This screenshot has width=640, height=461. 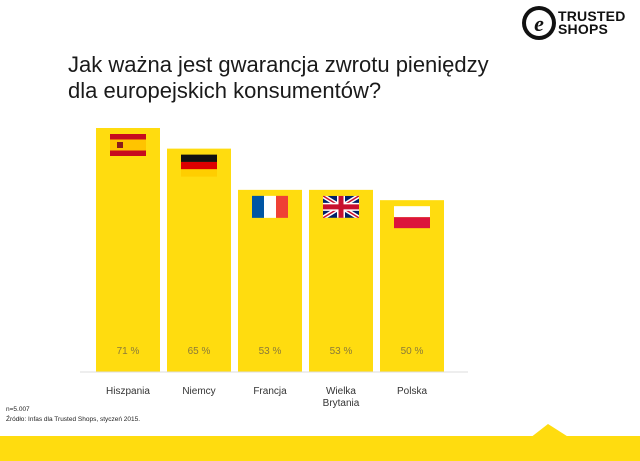 I want to click on category-label: Wielka, so click(x=341, y=391).